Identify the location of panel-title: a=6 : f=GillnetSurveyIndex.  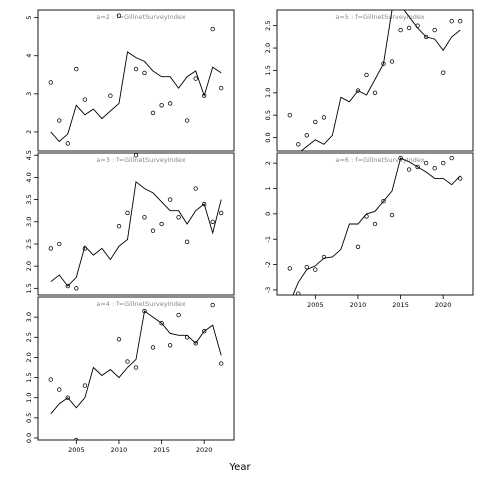
(379, 160).